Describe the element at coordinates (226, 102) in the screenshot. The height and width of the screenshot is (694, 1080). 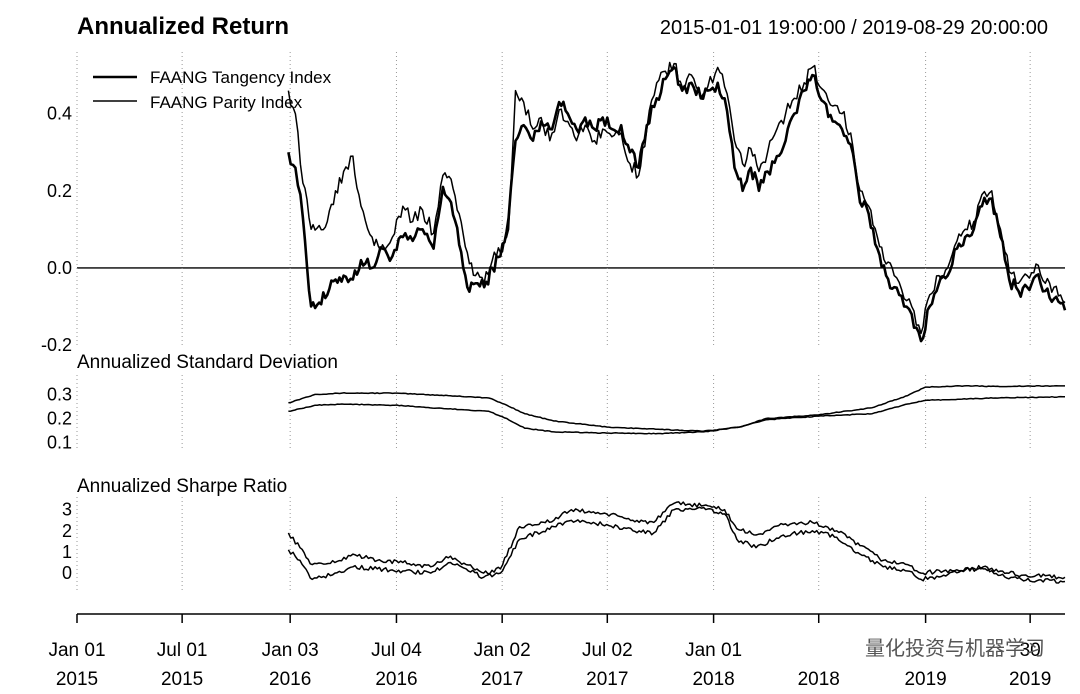
I see `legend-label-parity: FAANG Parity Index` at that location.